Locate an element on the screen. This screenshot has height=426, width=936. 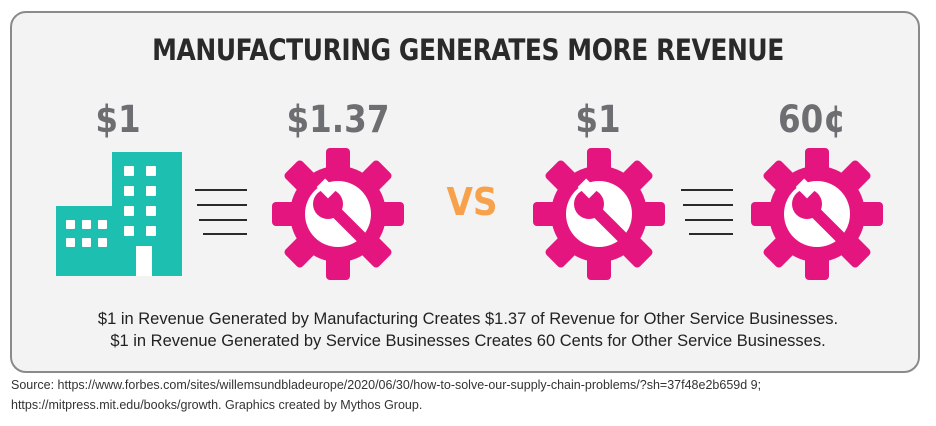
service-input-amount: $1 is located at coordinates (598, 119).